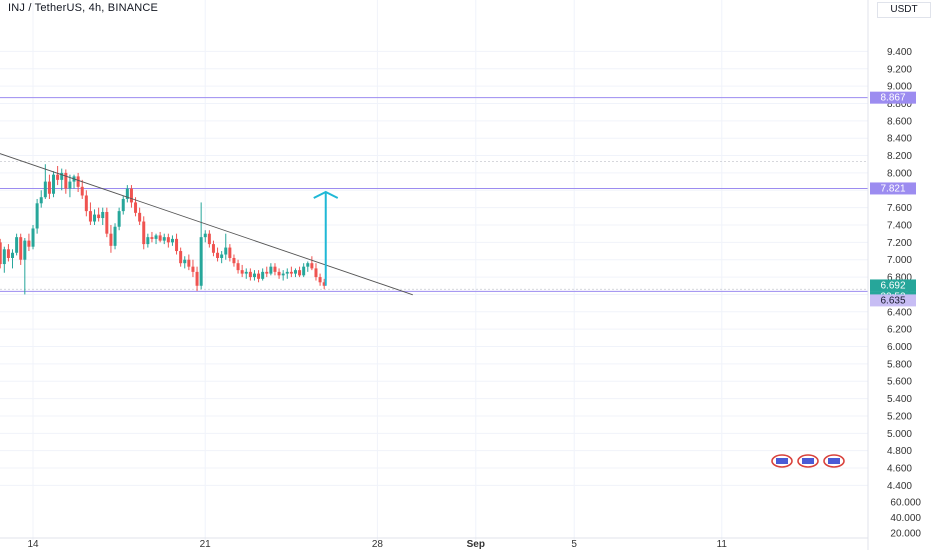  I want to click on level-low-tag-bg, so click(893, 300).